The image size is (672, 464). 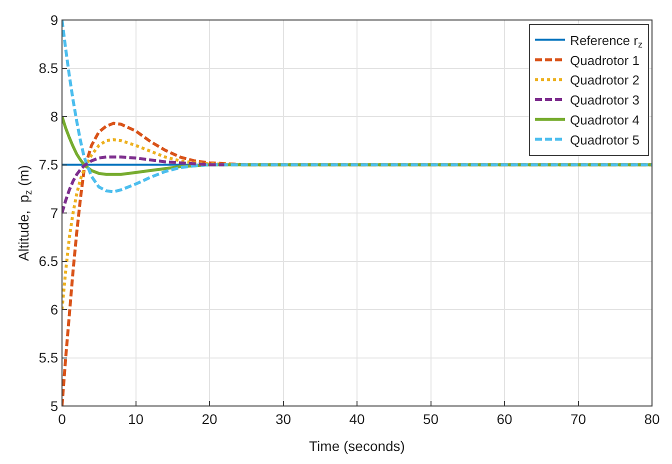 What do you see at coordinates (357, 418) in the screenshot?
I see `x-tick-label: 40` at bounding box center [357, 418].